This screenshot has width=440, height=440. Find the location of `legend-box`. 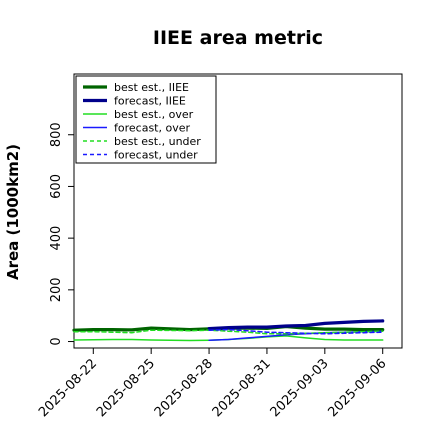

legend-box is located at coordinates (146, 119).